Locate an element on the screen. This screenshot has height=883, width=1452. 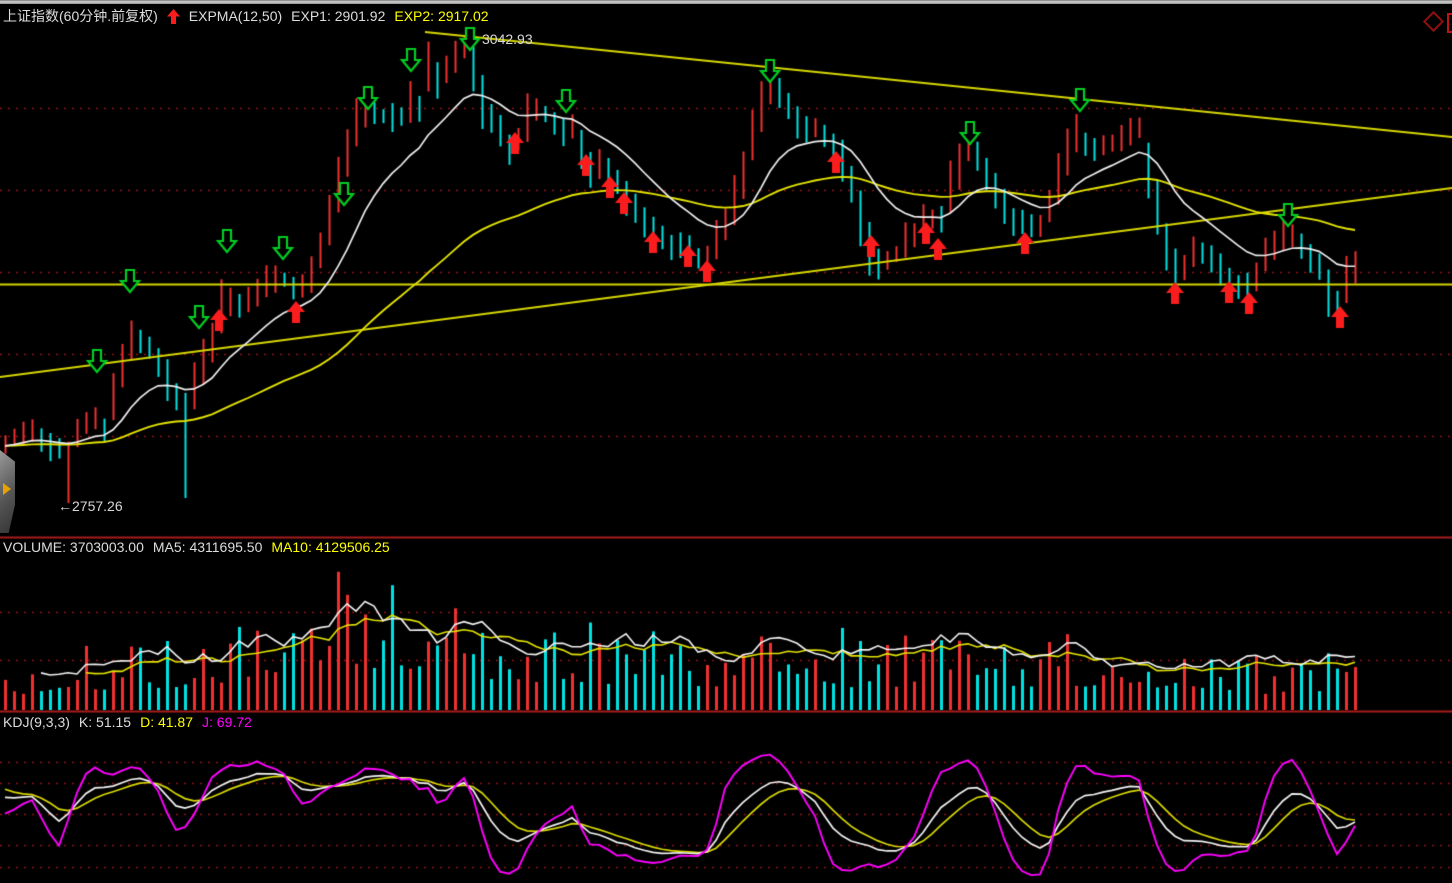
exp1-value: EXP1: 2901.92 is located at coordinates (338, 16).